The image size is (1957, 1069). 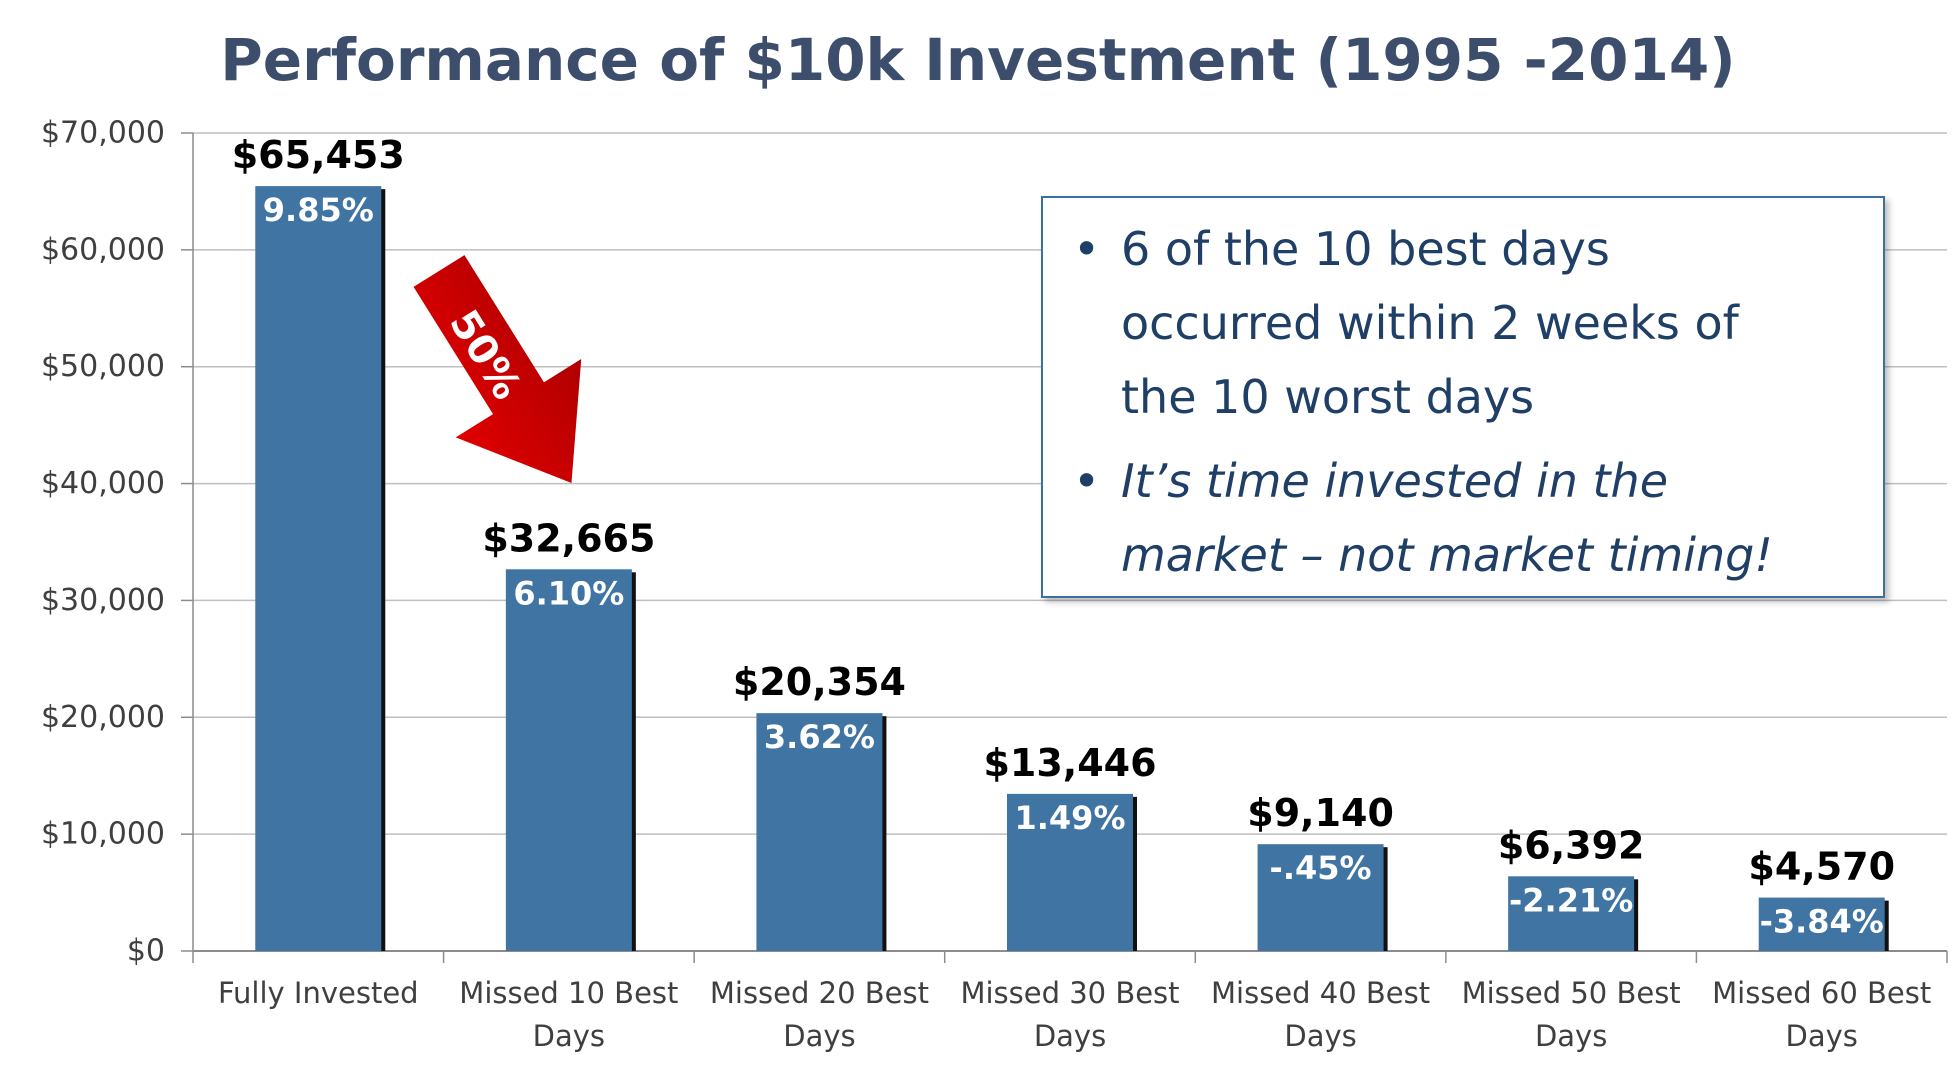 What do you see at coordinates (1821, 867) in the screenshot?
I see `bar-value-label: $4,570` at bounding box center [1821, 867].